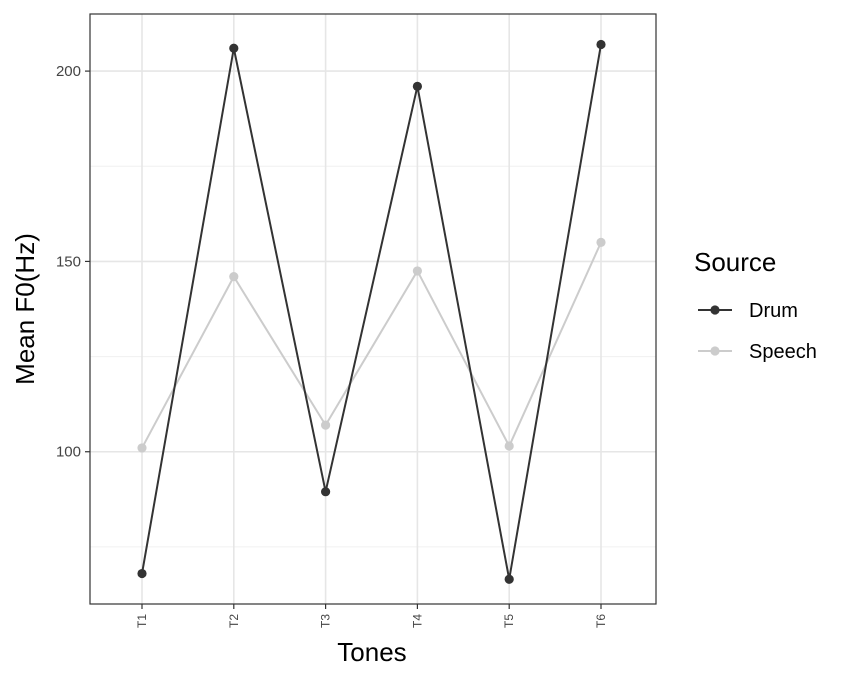 Image resolution: width=850 pixels, height=680 pixels. Describe the element at coordinates (417, 621) in the screenshot. I see `x-tick-label: T4` at that location.